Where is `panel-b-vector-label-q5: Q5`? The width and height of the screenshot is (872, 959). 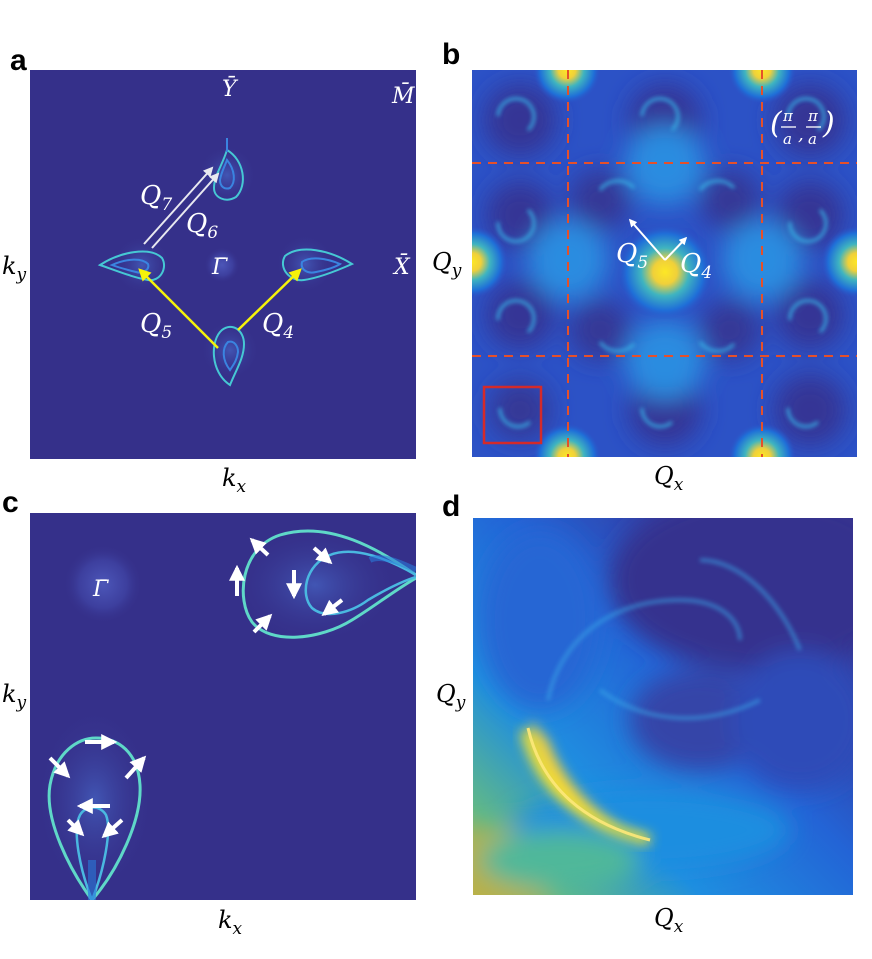
panel-b-vector-label-q5: Q5 is located at coordinates (632, 256).